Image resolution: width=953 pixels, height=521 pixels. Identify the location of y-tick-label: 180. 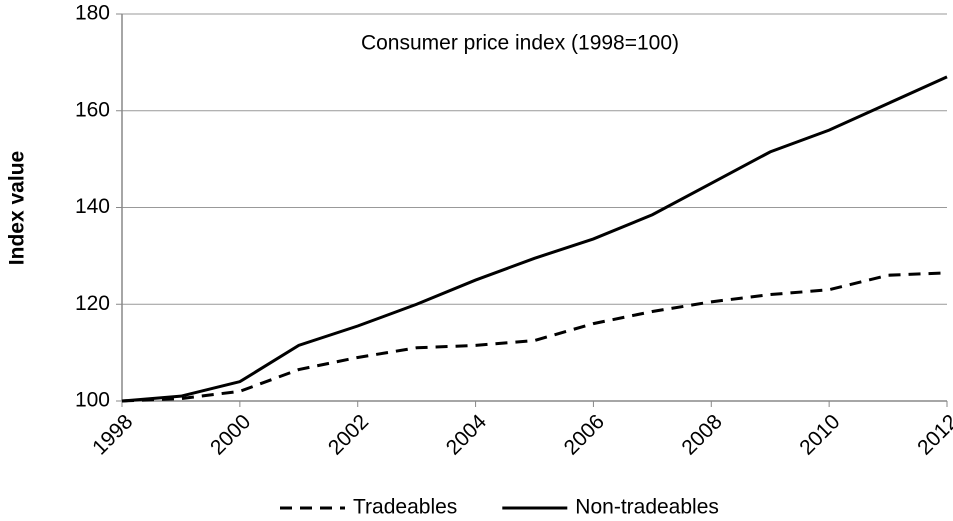
(92, 13).